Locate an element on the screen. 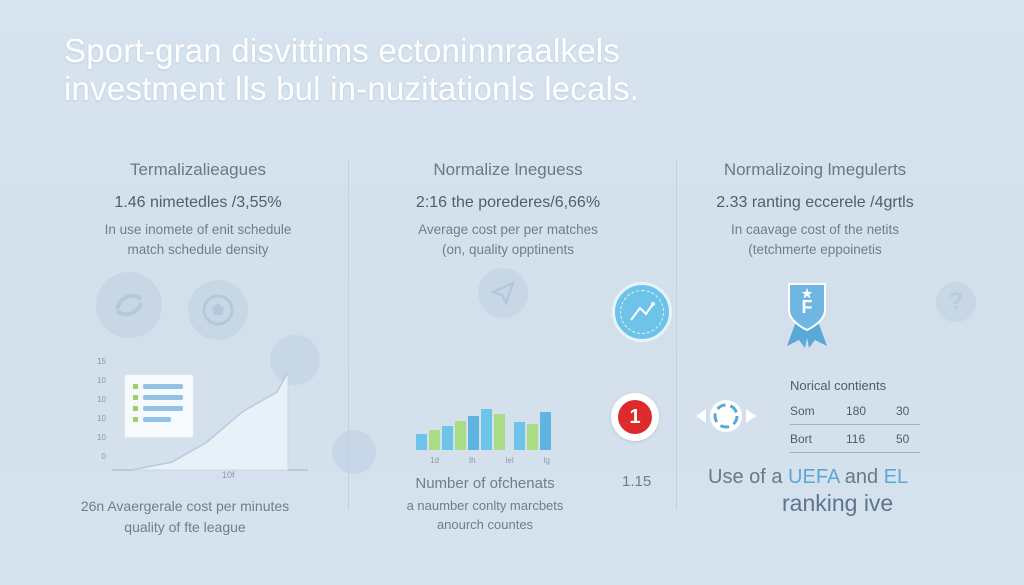 This screenshot has width=1024, height=585. left-chart-plot is located at coordinates (210, 421).